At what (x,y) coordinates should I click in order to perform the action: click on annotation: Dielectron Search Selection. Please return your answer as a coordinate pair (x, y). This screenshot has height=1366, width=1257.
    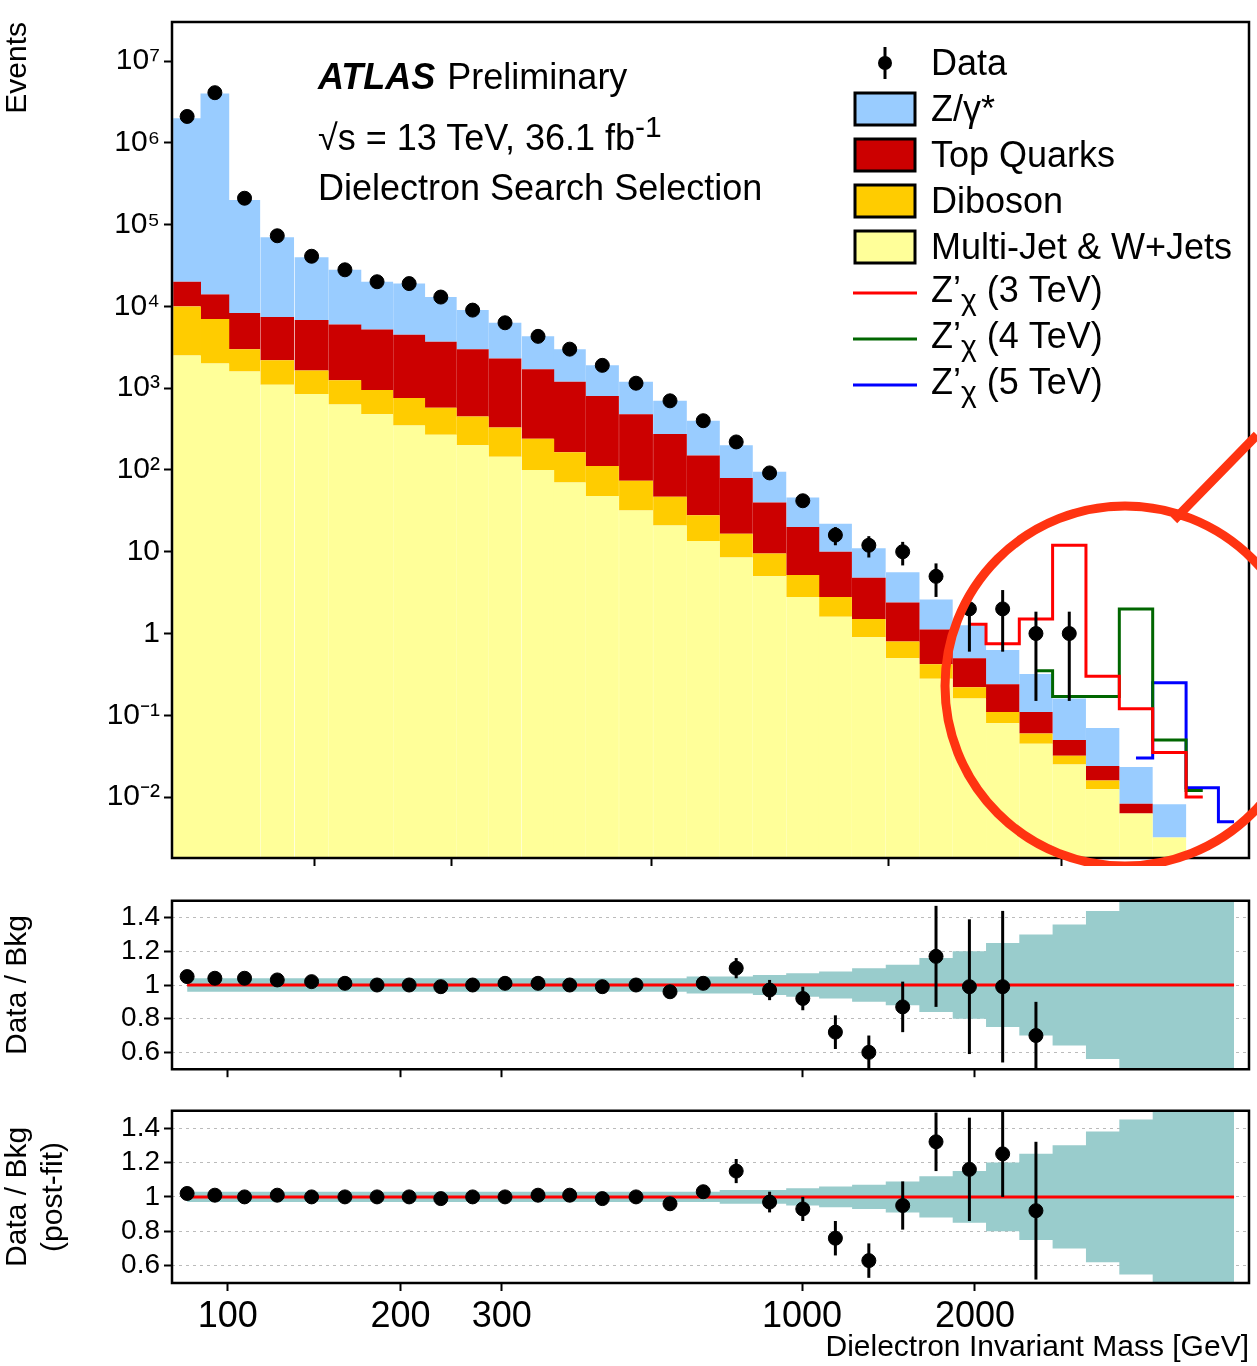
    Looking at the image, I should click on (540, 188).